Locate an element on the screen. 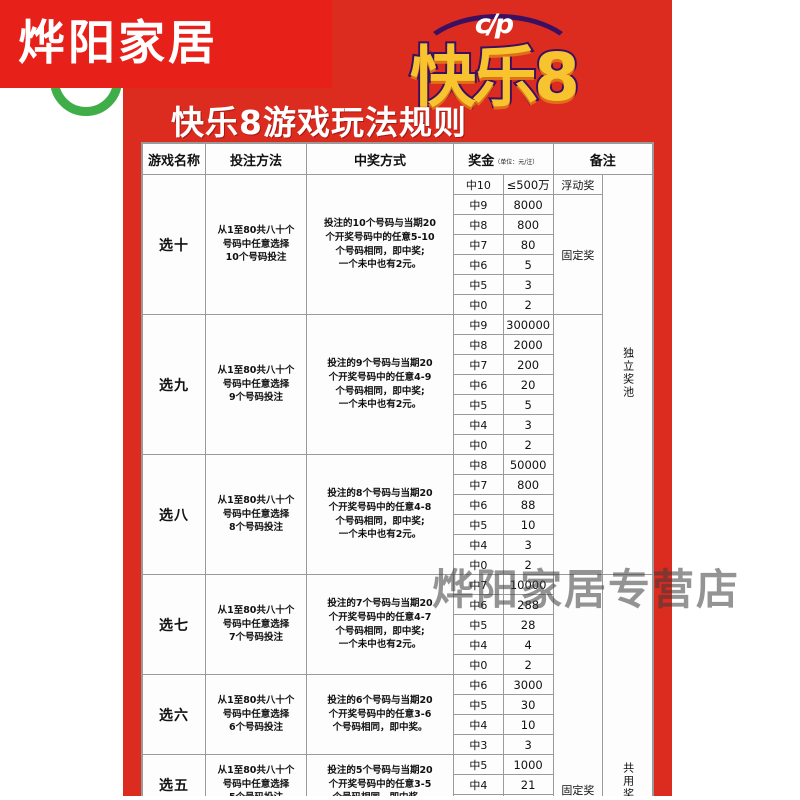  table-row: 中4 10 is located at coordinates (398, 724).